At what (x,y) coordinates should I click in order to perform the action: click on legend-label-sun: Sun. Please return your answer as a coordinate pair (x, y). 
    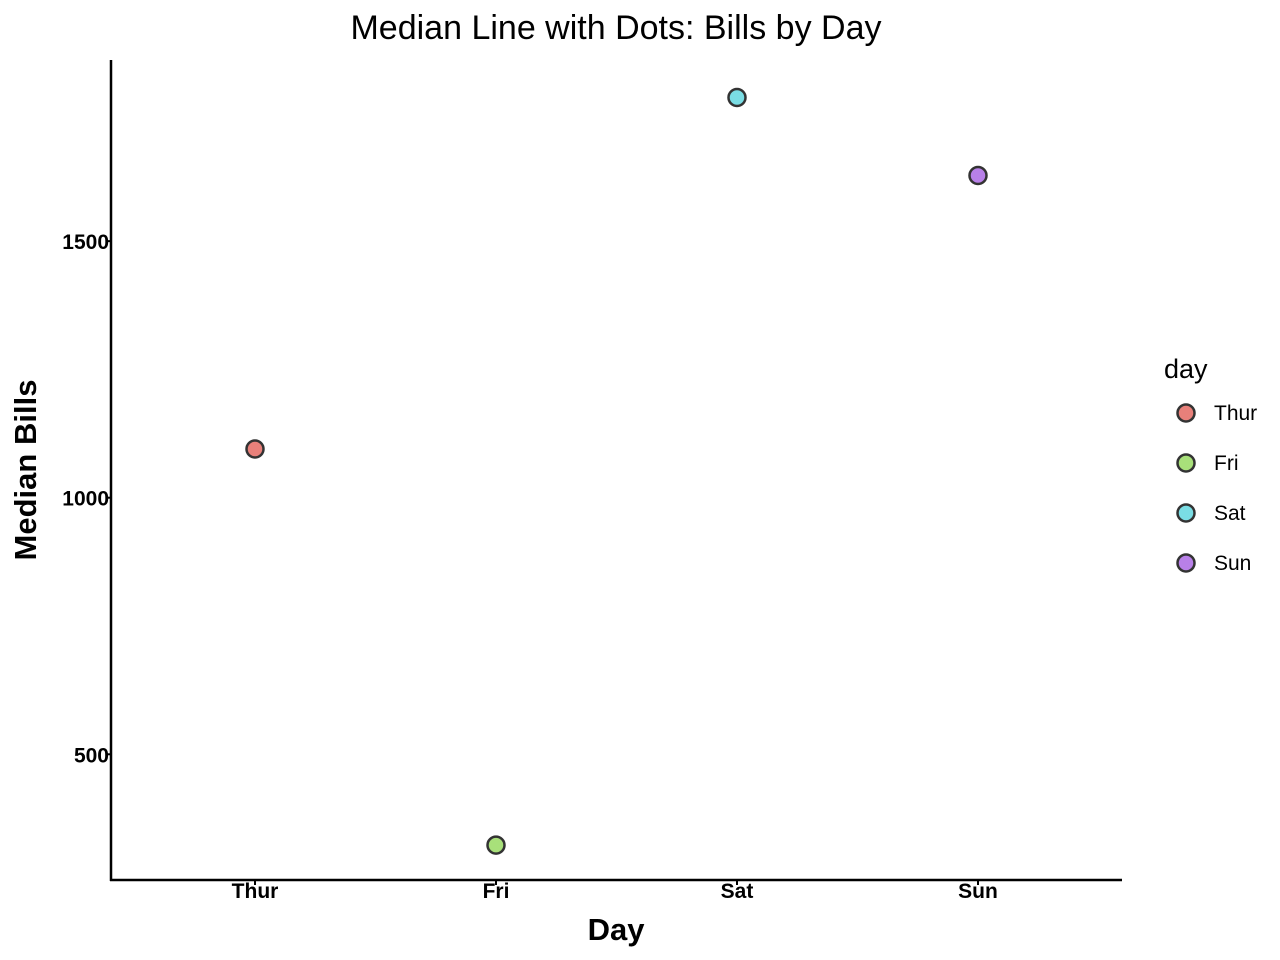
    Looking at the image, I should click on (1232, 563).